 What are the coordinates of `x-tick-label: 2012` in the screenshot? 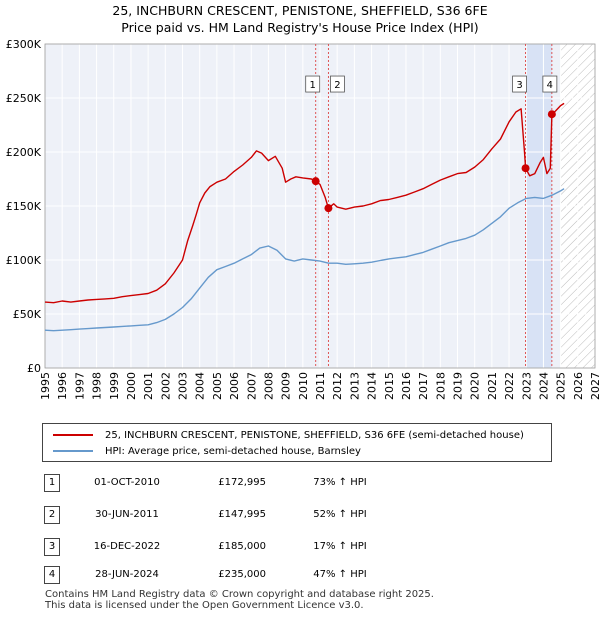 It's located at (337, 386).